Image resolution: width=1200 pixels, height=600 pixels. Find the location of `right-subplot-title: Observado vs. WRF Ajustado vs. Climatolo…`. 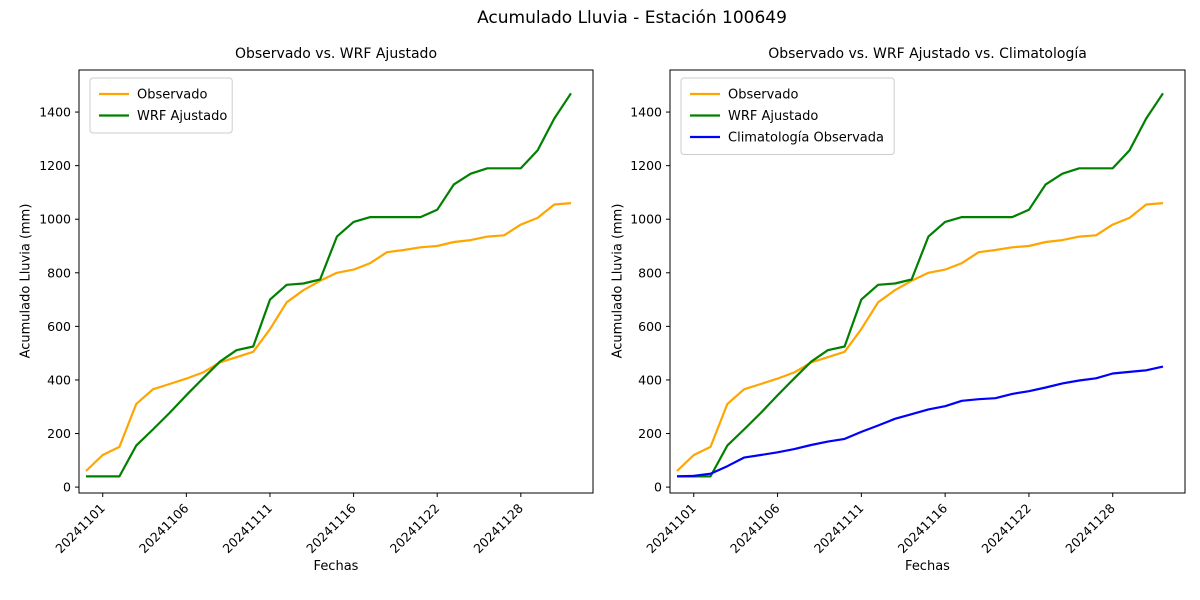

right-subplot-title: Observado vs. WRF Ajustado vs. Climatolo… is located at coordinates (927, 54).